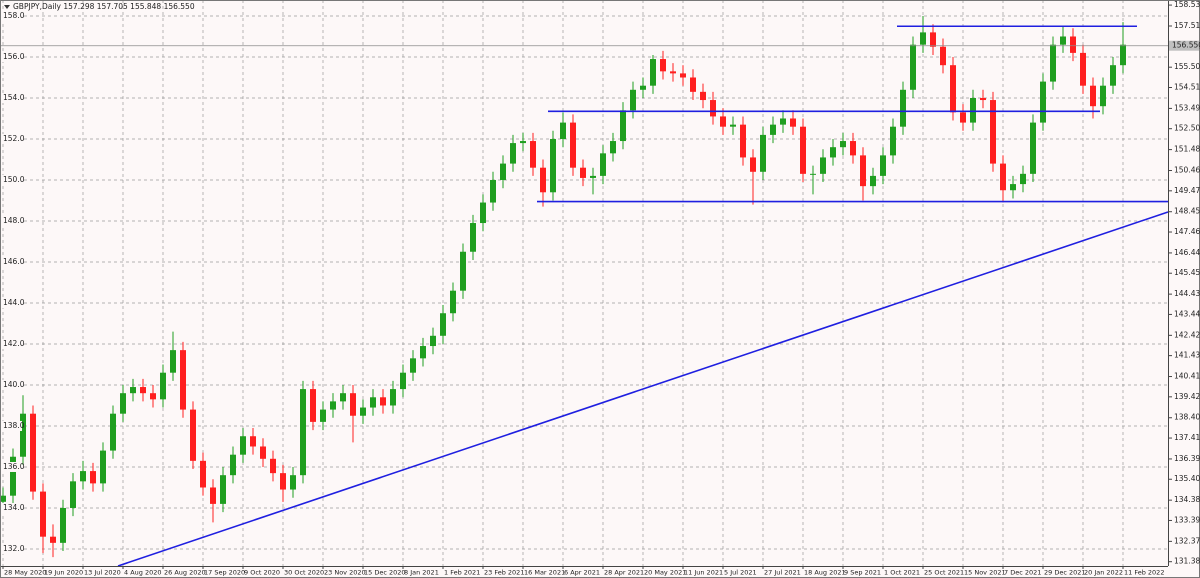  I want to click on y2-tick-label: 140.412, so click(1187, 376).